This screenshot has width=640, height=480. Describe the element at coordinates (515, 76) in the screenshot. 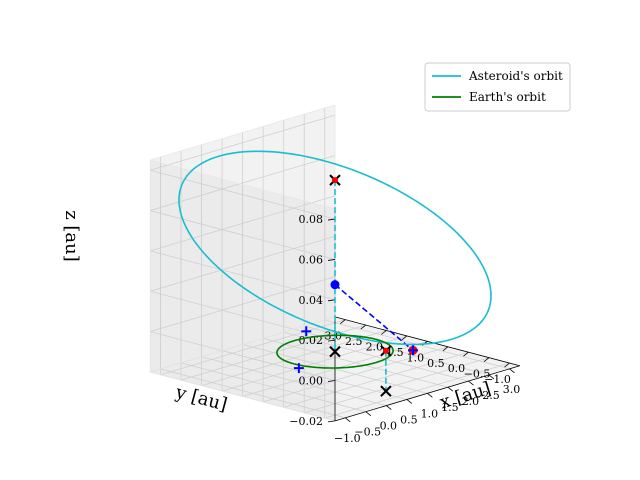

I see `legend-label: Asteroid's orbit` at that location.